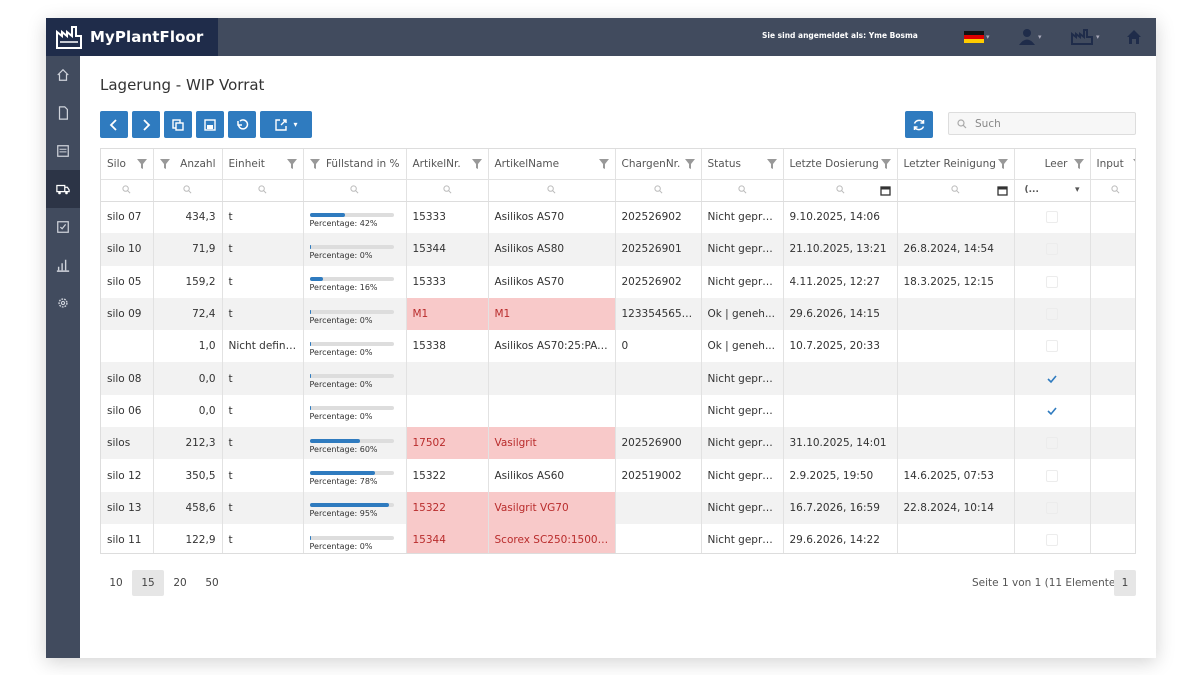 This screenshot has height=675, width=1200. What do you see at coordinates (127, 190) in the screenshot?
I see `filter-cell-silo` at bounding box center [127, 190].